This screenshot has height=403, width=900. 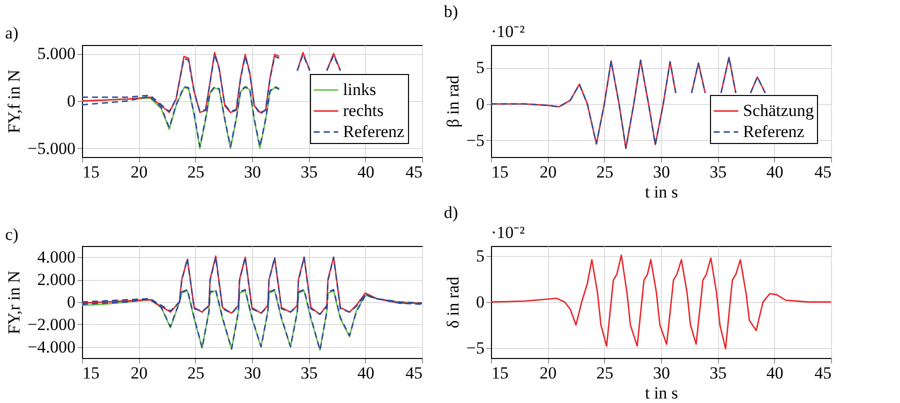 I want to click on legend-label: rechts, so click(x=363, y=110).